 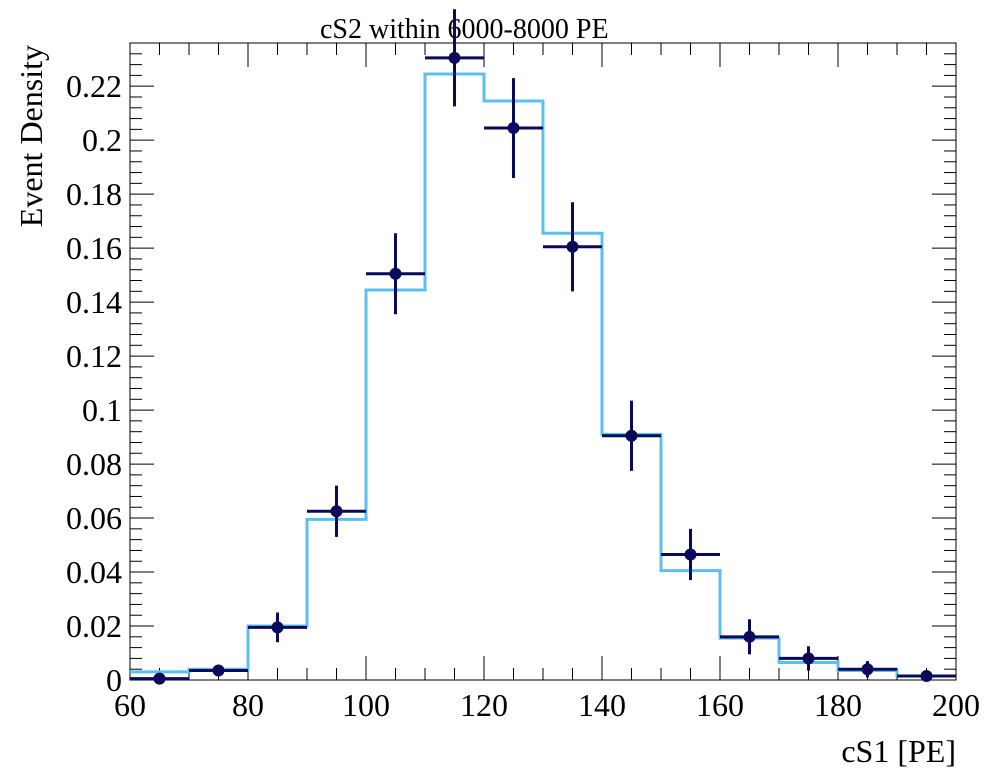 What do you see at coordinates (898, 751) in the screenshot?
I see `x-axis-label: cS1 [PE]` at bounding box center [898, 751].